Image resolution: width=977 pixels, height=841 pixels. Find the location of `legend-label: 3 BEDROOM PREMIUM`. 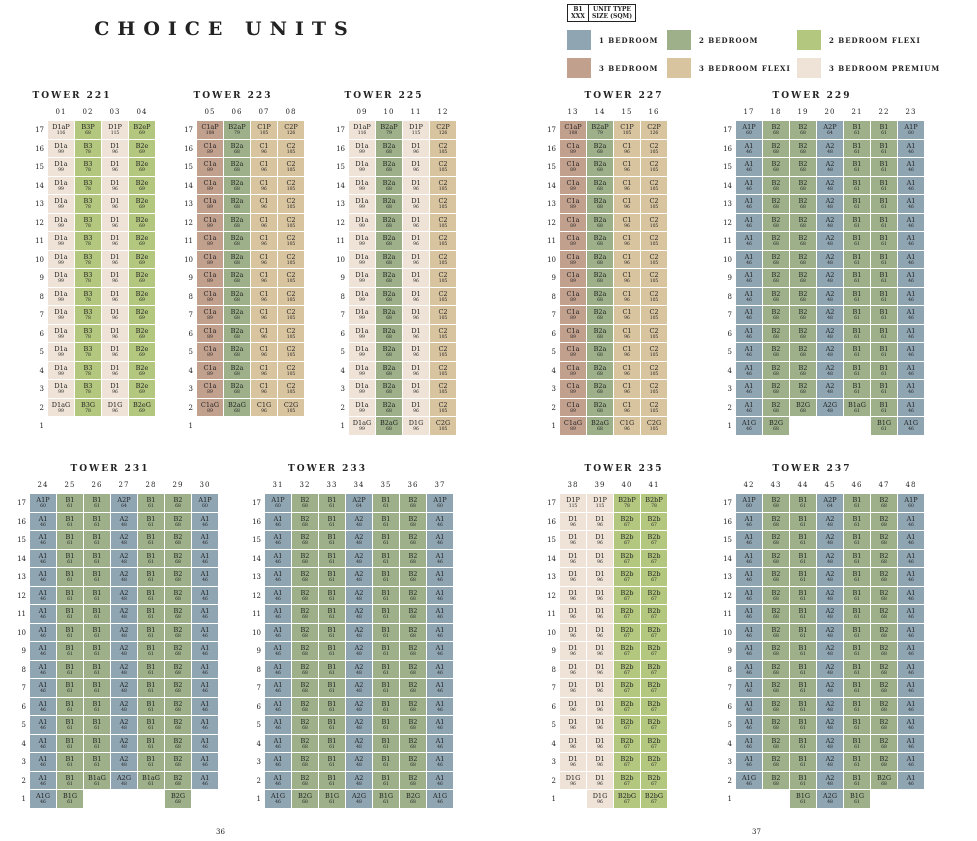

legend-label: 3 BEDROOM PREMIUM is located at coordinates (885, 68).